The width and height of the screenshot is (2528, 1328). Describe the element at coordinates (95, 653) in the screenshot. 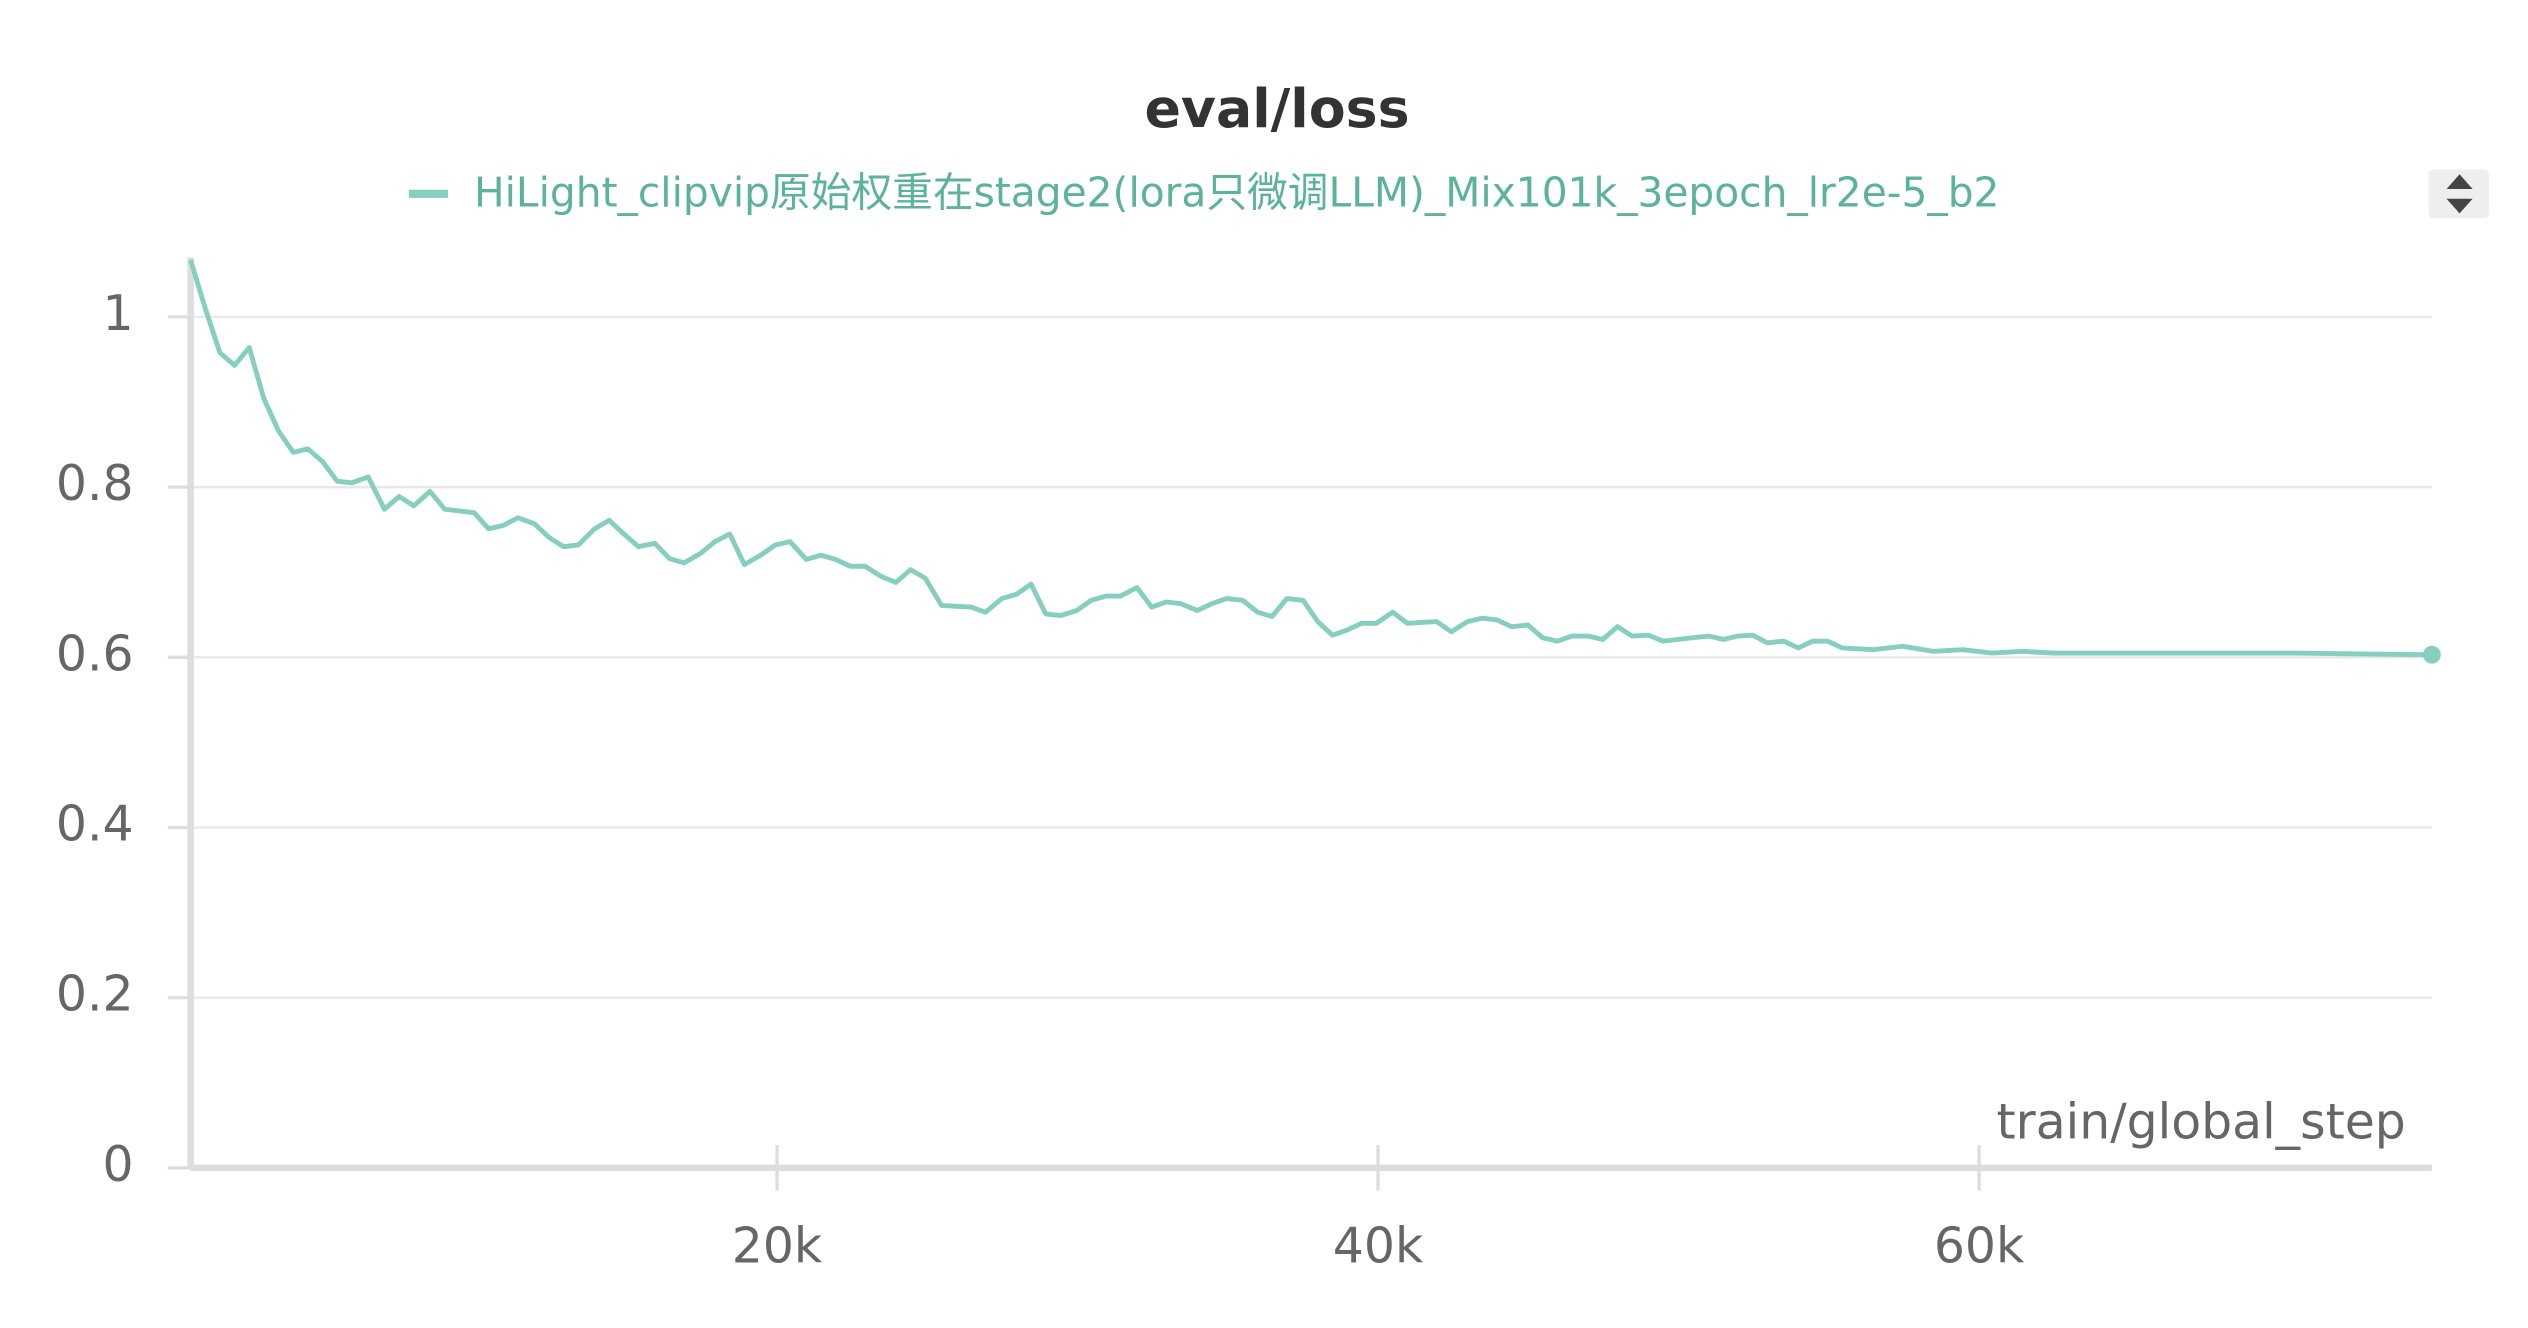

I see `y-tick-label: 0.6` at that location.